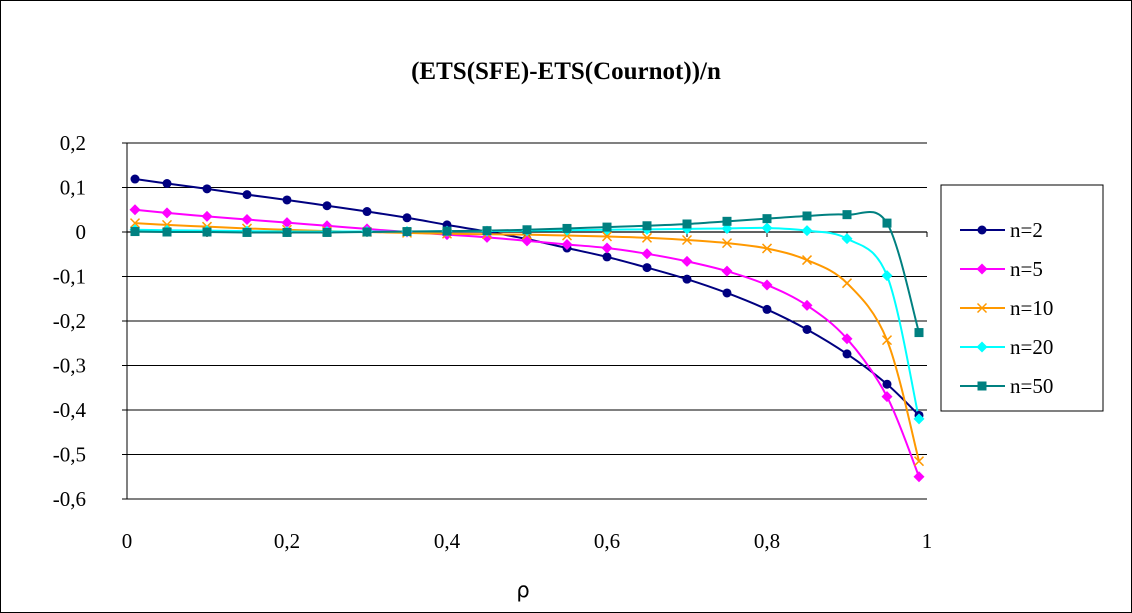  What do you see at coordinates (767, 541) in the screenshot?
I see `x-tick-label: 0,8` at bounding box center [767, 541].